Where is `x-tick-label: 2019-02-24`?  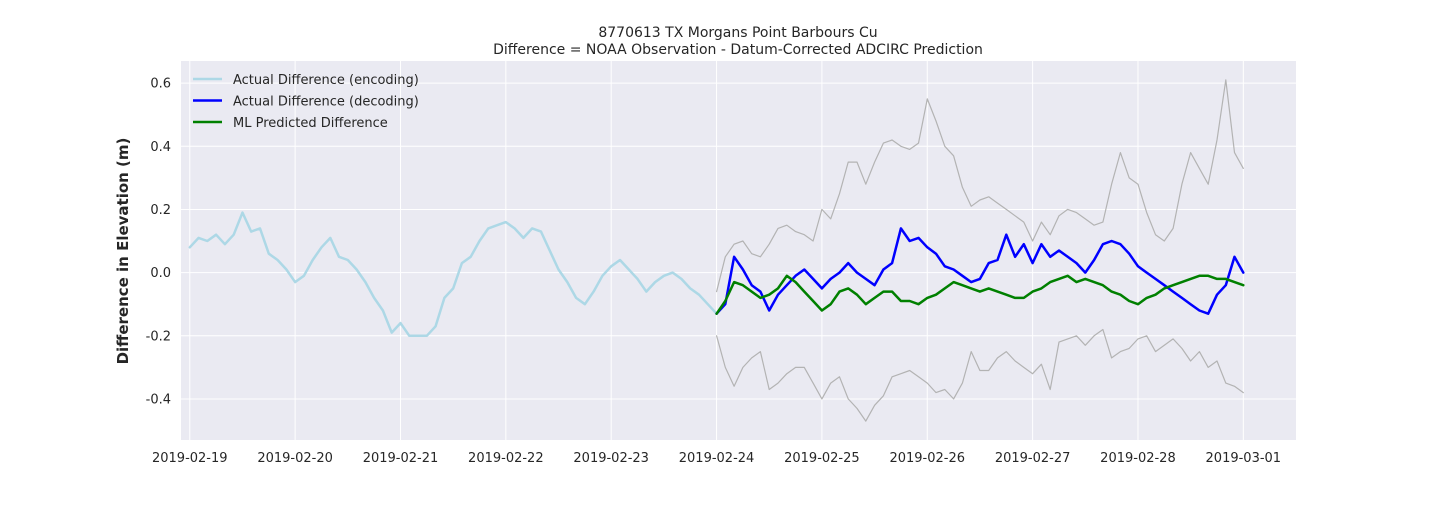 x-tick-label: 2019-02-24 is located at coordinates (717, 458).